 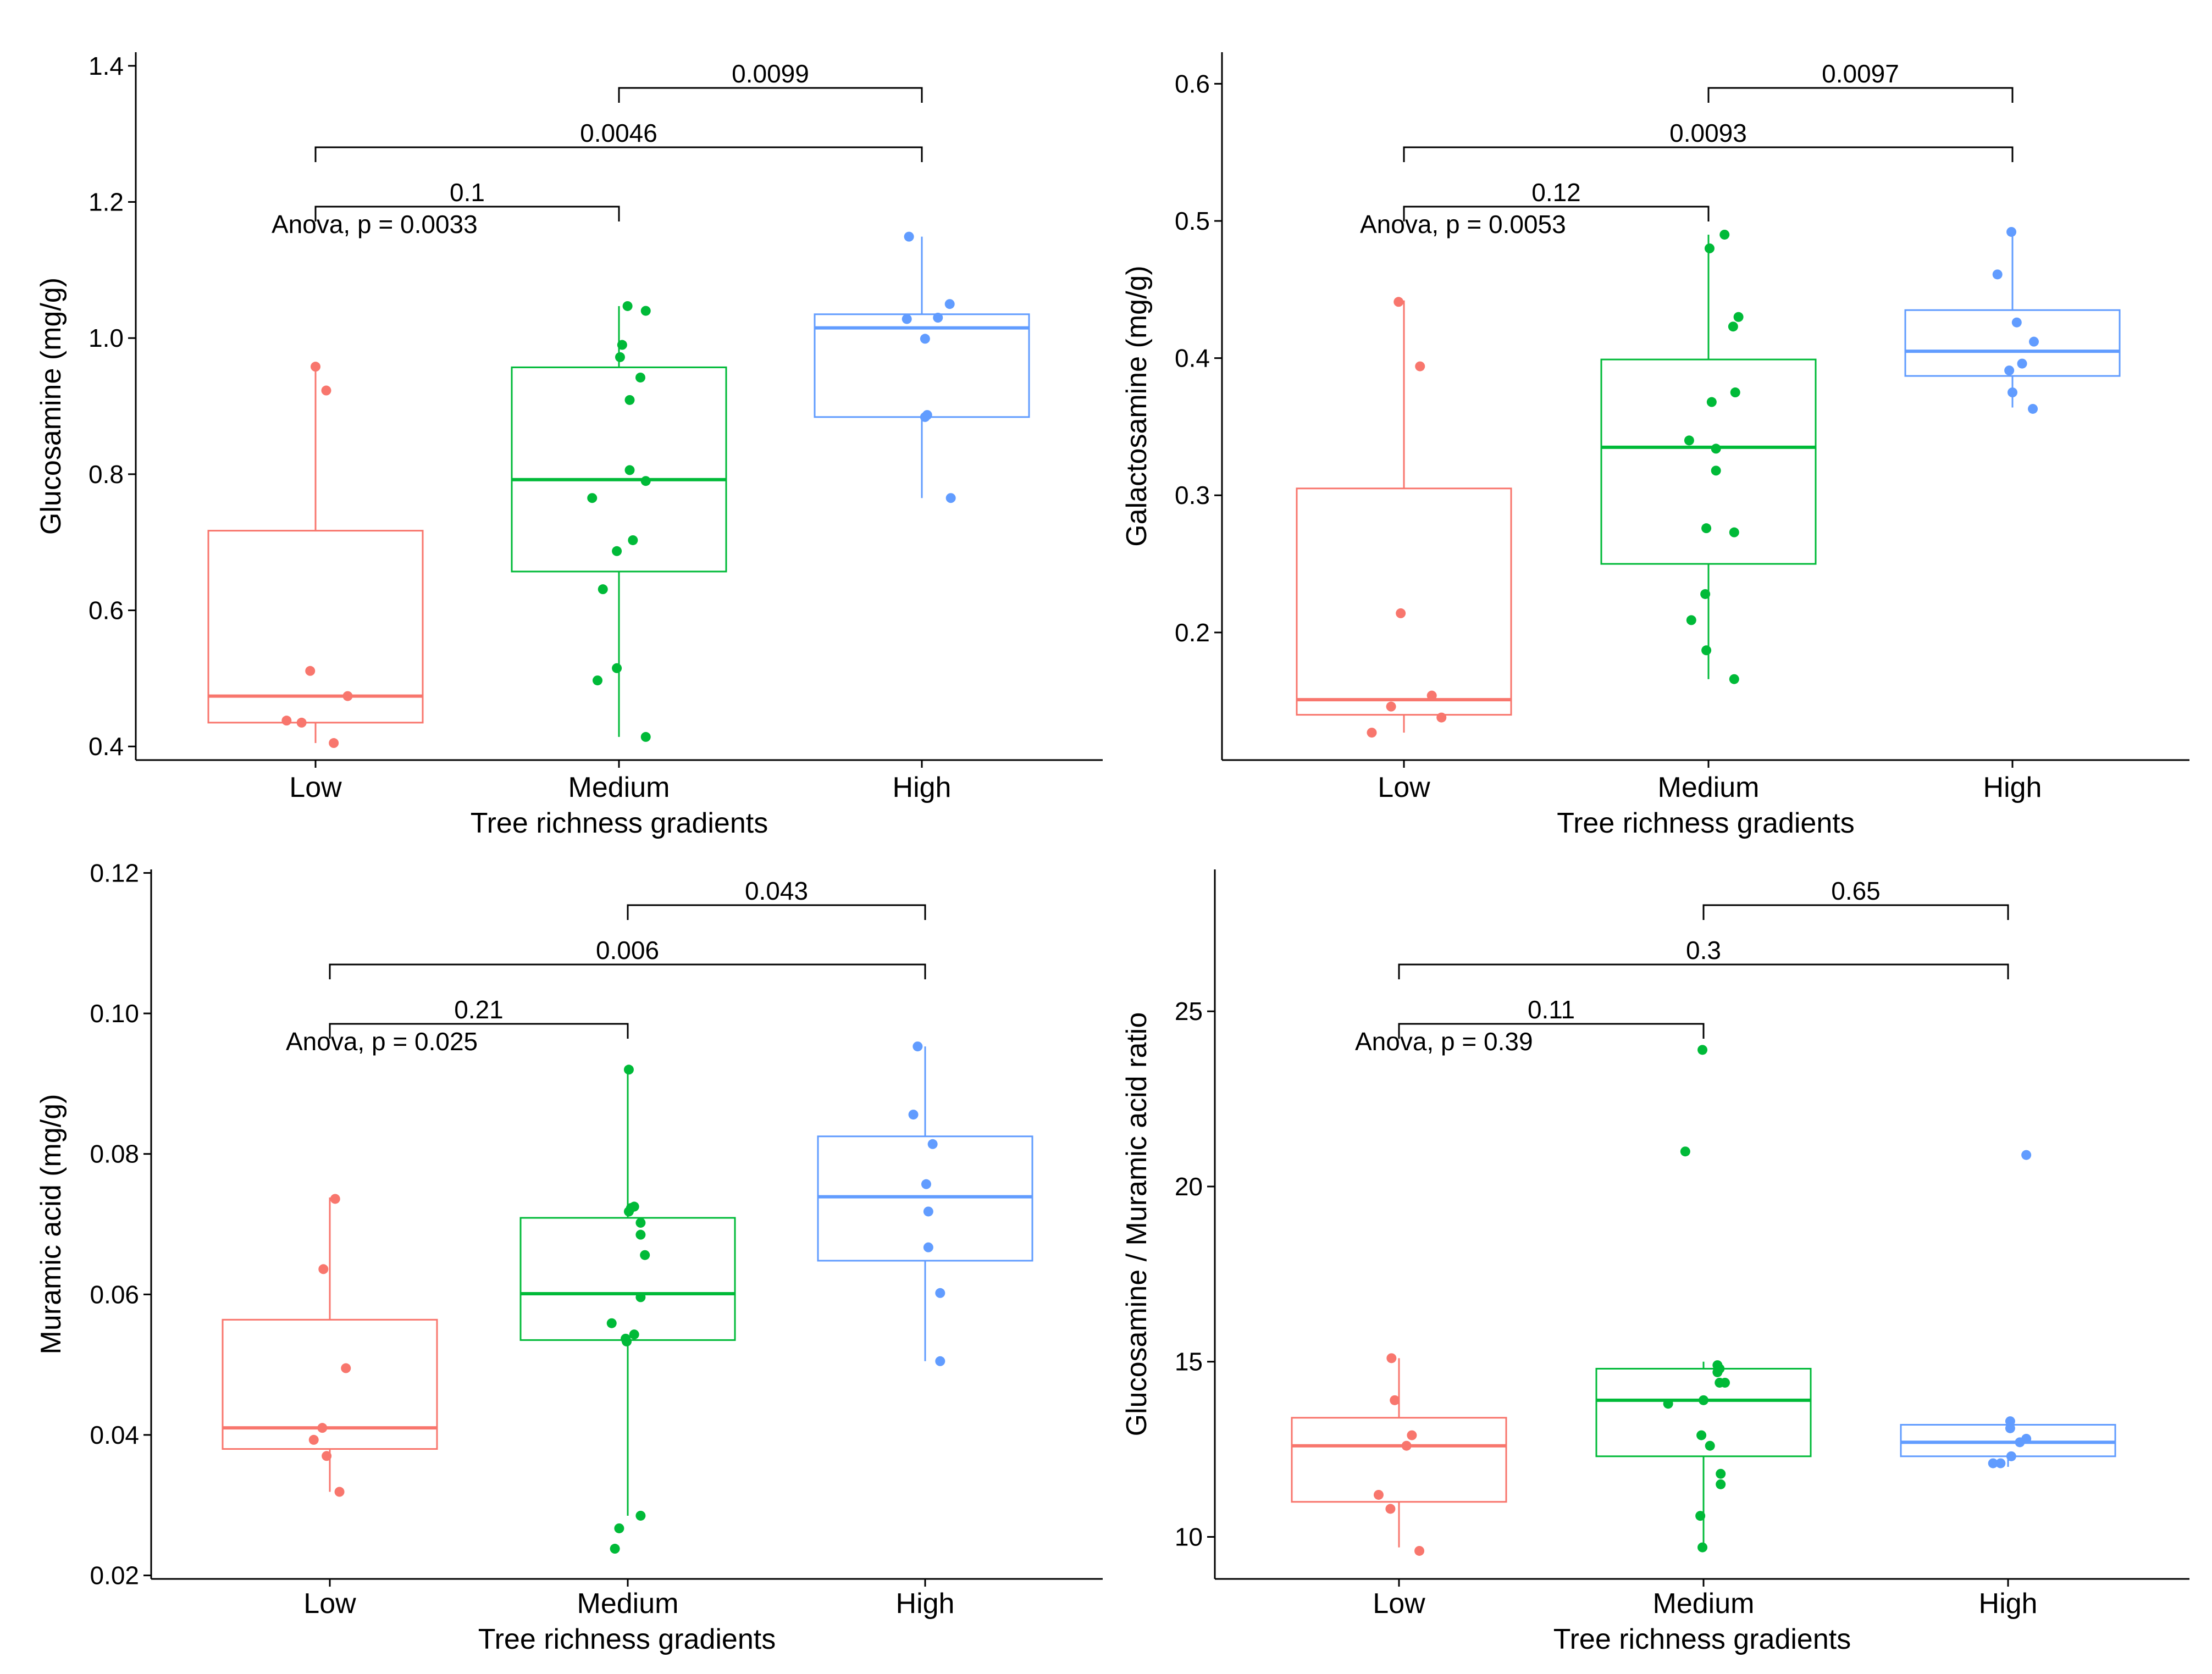 What do you see at coordinates (770, 81) in the screenshot?
I see `comparison-medium-high: 0.0099` at bounding box center [770, 81].